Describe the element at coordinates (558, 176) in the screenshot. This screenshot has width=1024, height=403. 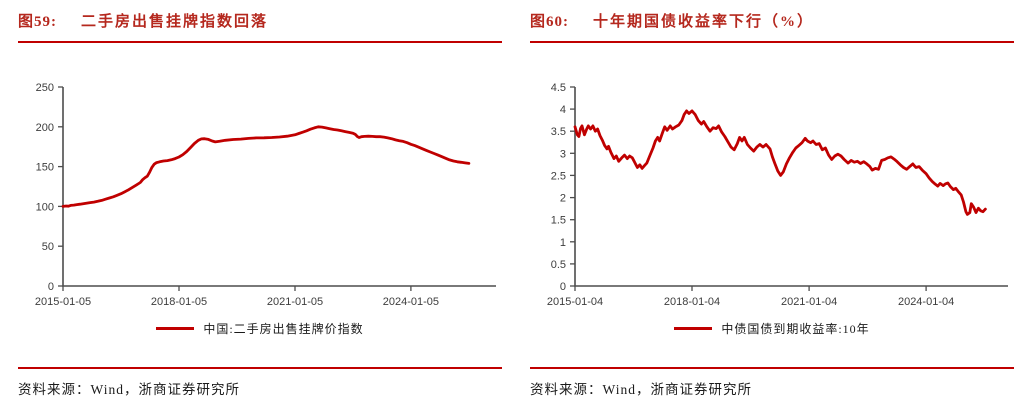
I see `svg-text: 2.5` at that location.